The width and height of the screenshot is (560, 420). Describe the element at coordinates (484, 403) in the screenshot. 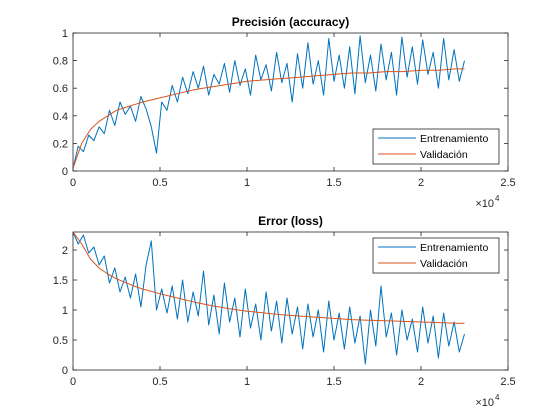

I see `loss-x-exponent-base: ×10` at that location.